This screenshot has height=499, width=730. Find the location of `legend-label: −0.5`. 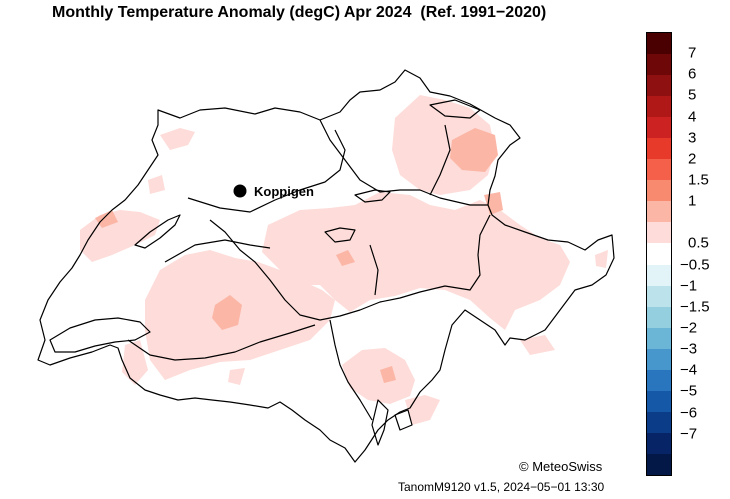

legend-label: −0.5 is located at coordinates (695, 265).